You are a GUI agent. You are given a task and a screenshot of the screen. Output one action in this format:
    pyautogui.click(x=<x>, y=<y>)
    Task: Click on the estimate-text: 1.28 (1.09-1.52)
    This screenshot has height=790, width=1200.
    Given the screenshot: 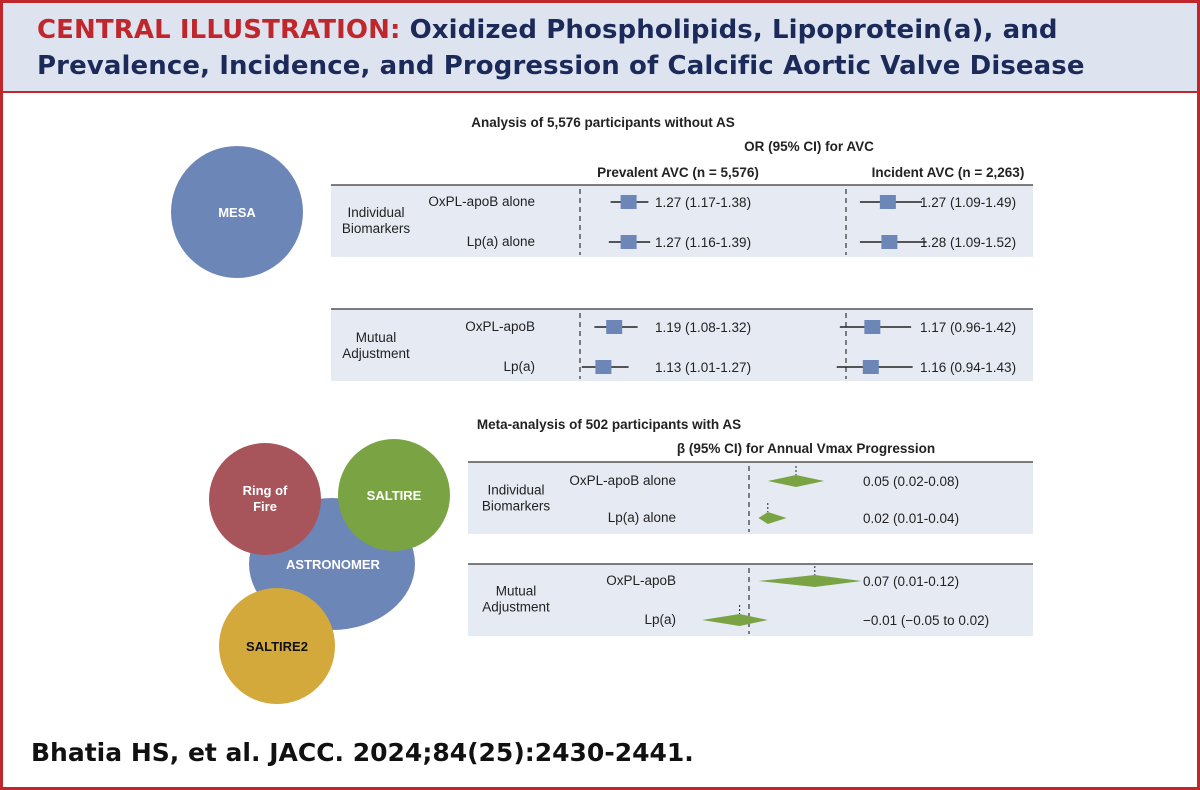 What is the action you would take?
    pyautogui.click(x=968, y=242)
    